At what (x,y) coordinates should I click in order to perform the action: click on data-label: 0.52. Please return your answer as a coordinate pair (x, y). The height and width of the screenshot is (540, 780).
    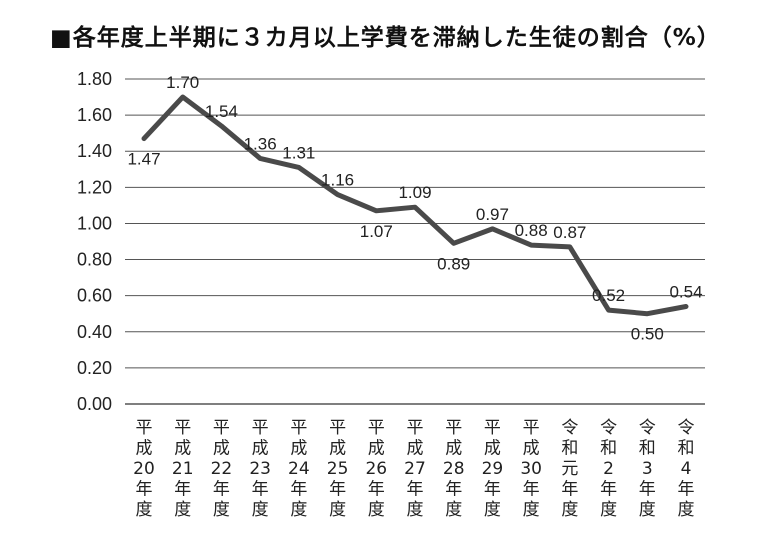
    Looking at the image, I should click on (608, 295).